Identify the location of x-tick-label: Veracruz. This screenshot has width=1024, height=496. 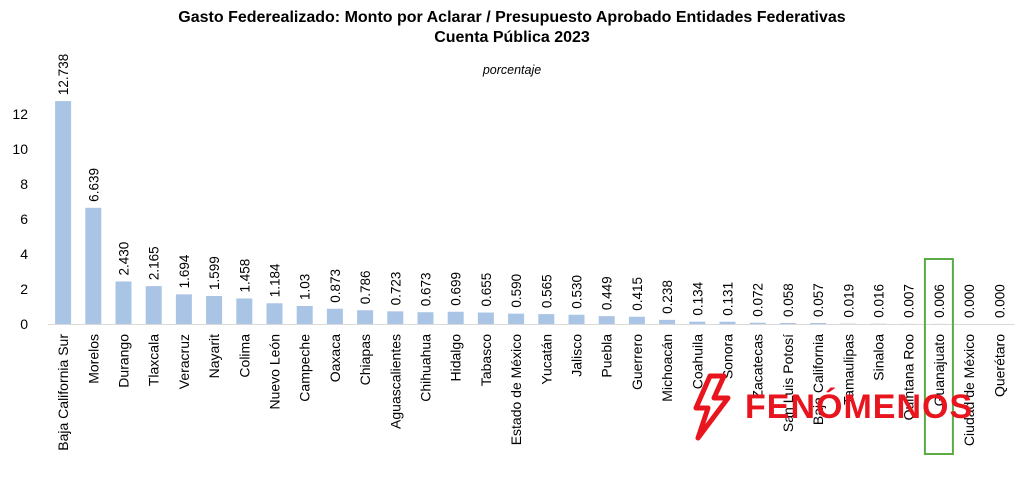
(184, 361).